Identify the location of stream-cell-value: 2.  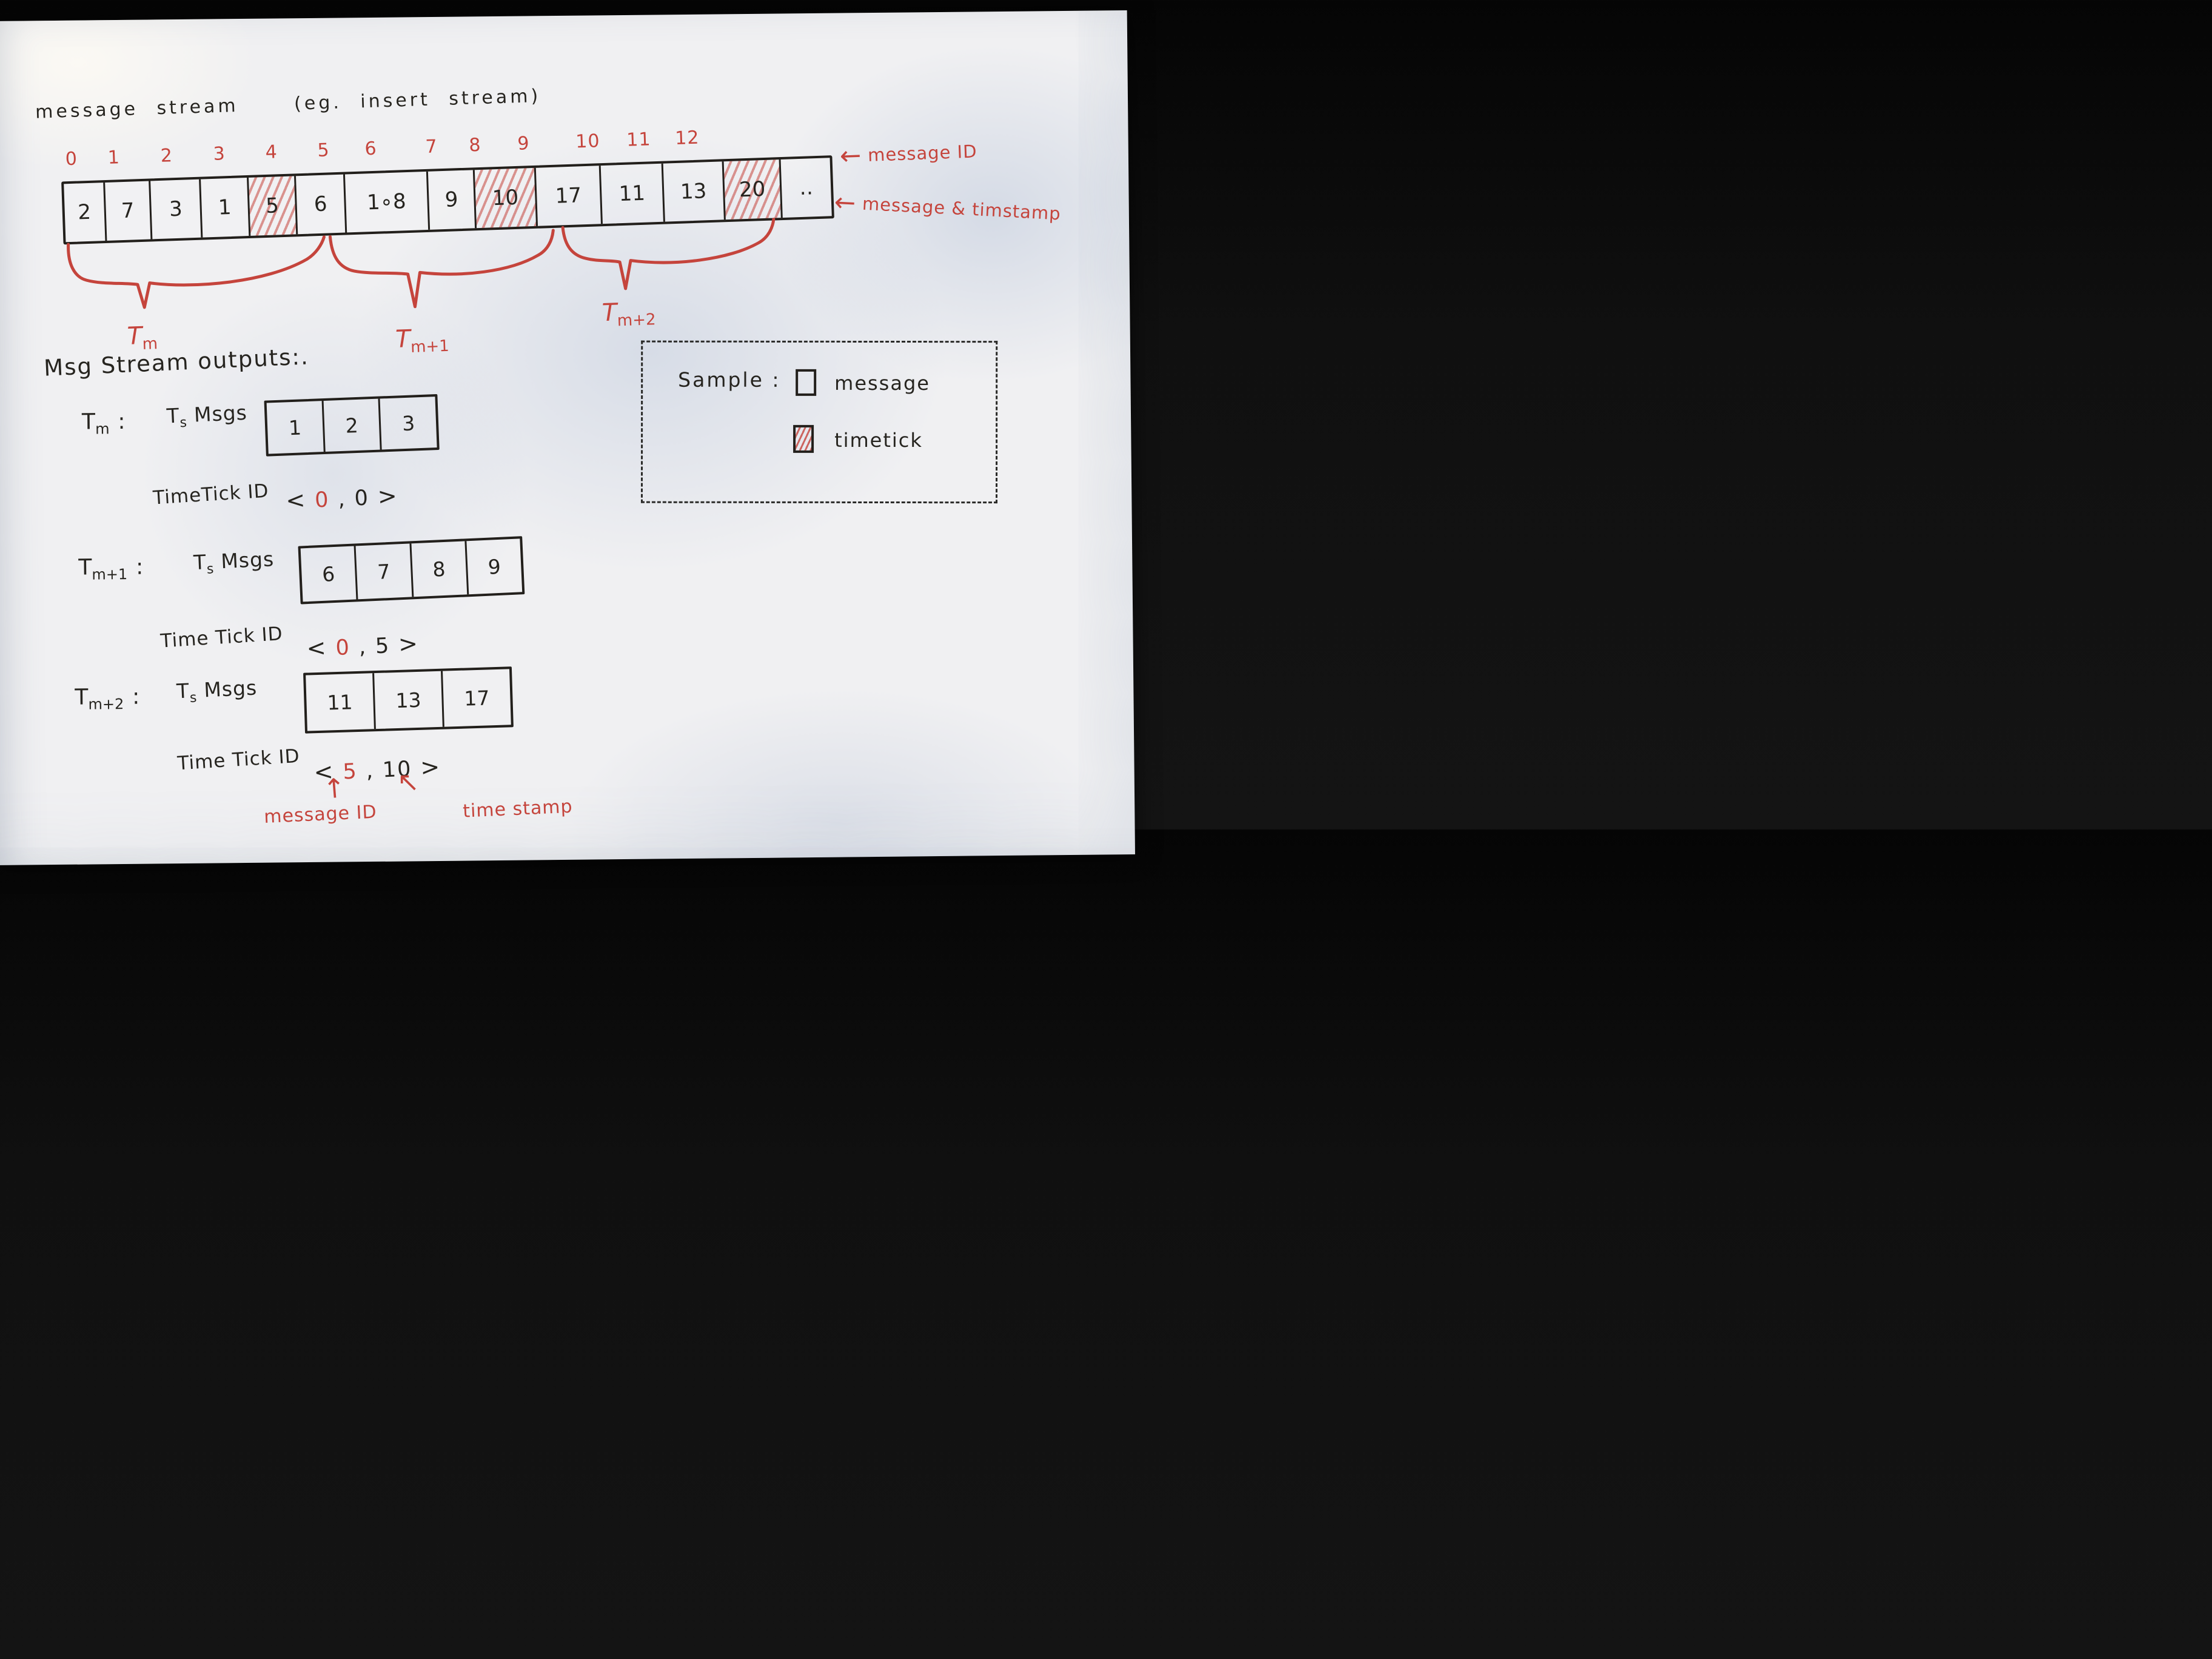
(84, 212).